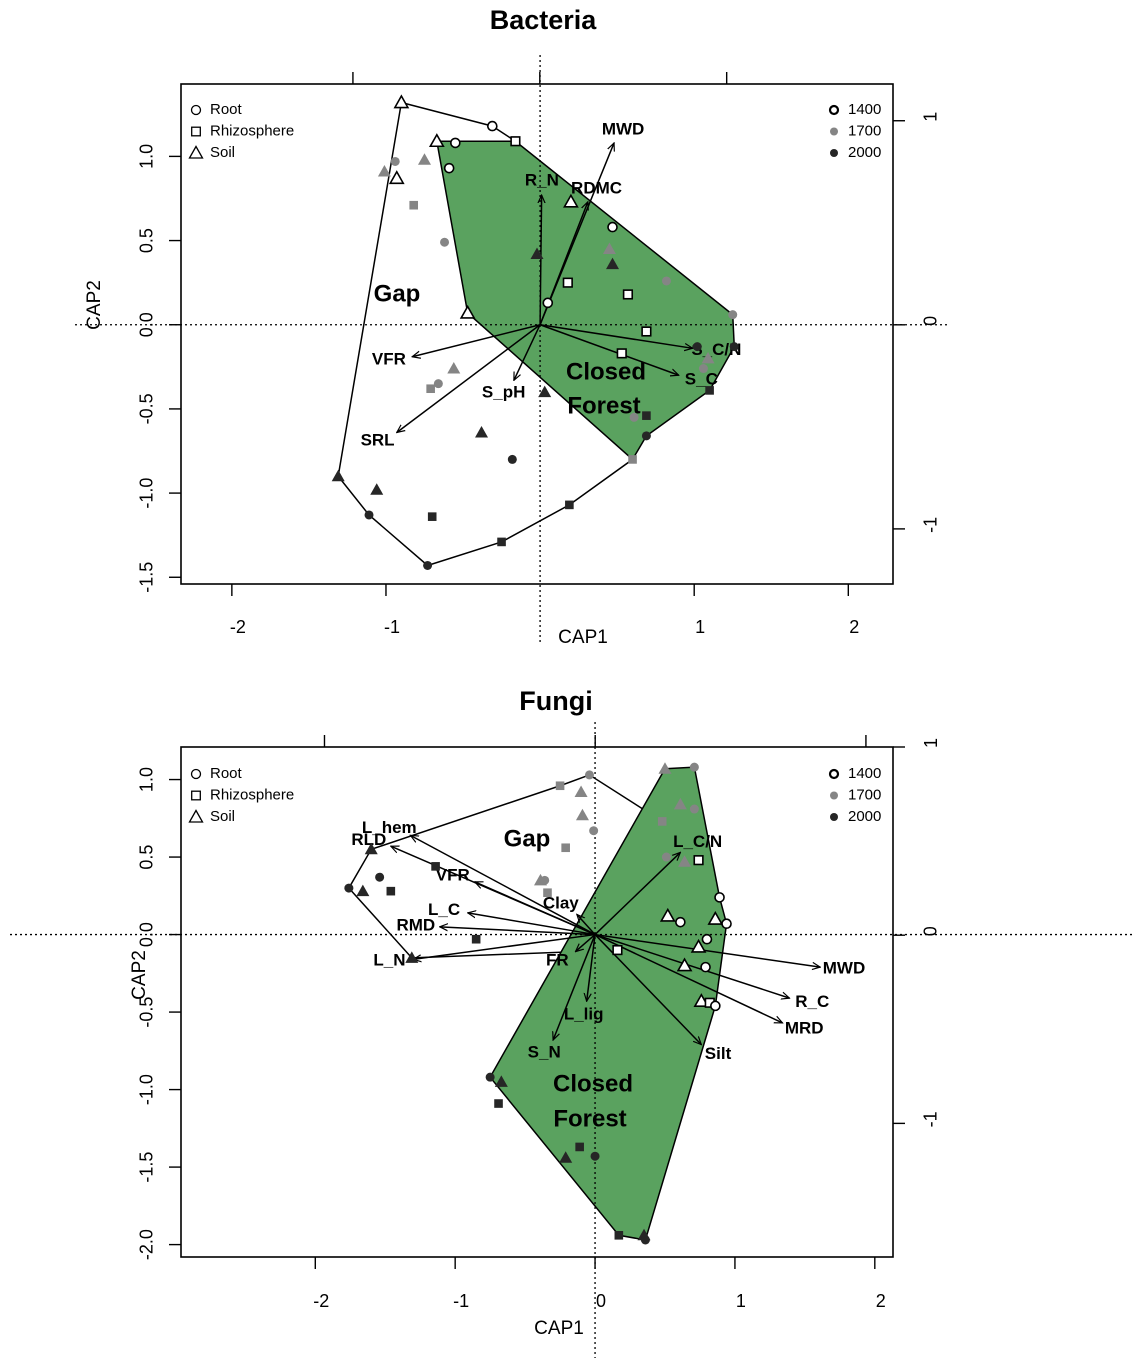  What do you see at coordinates (931, 525) in the screenshot?
I see `y2-tick-label: -1` at bounding box center [931, 525].